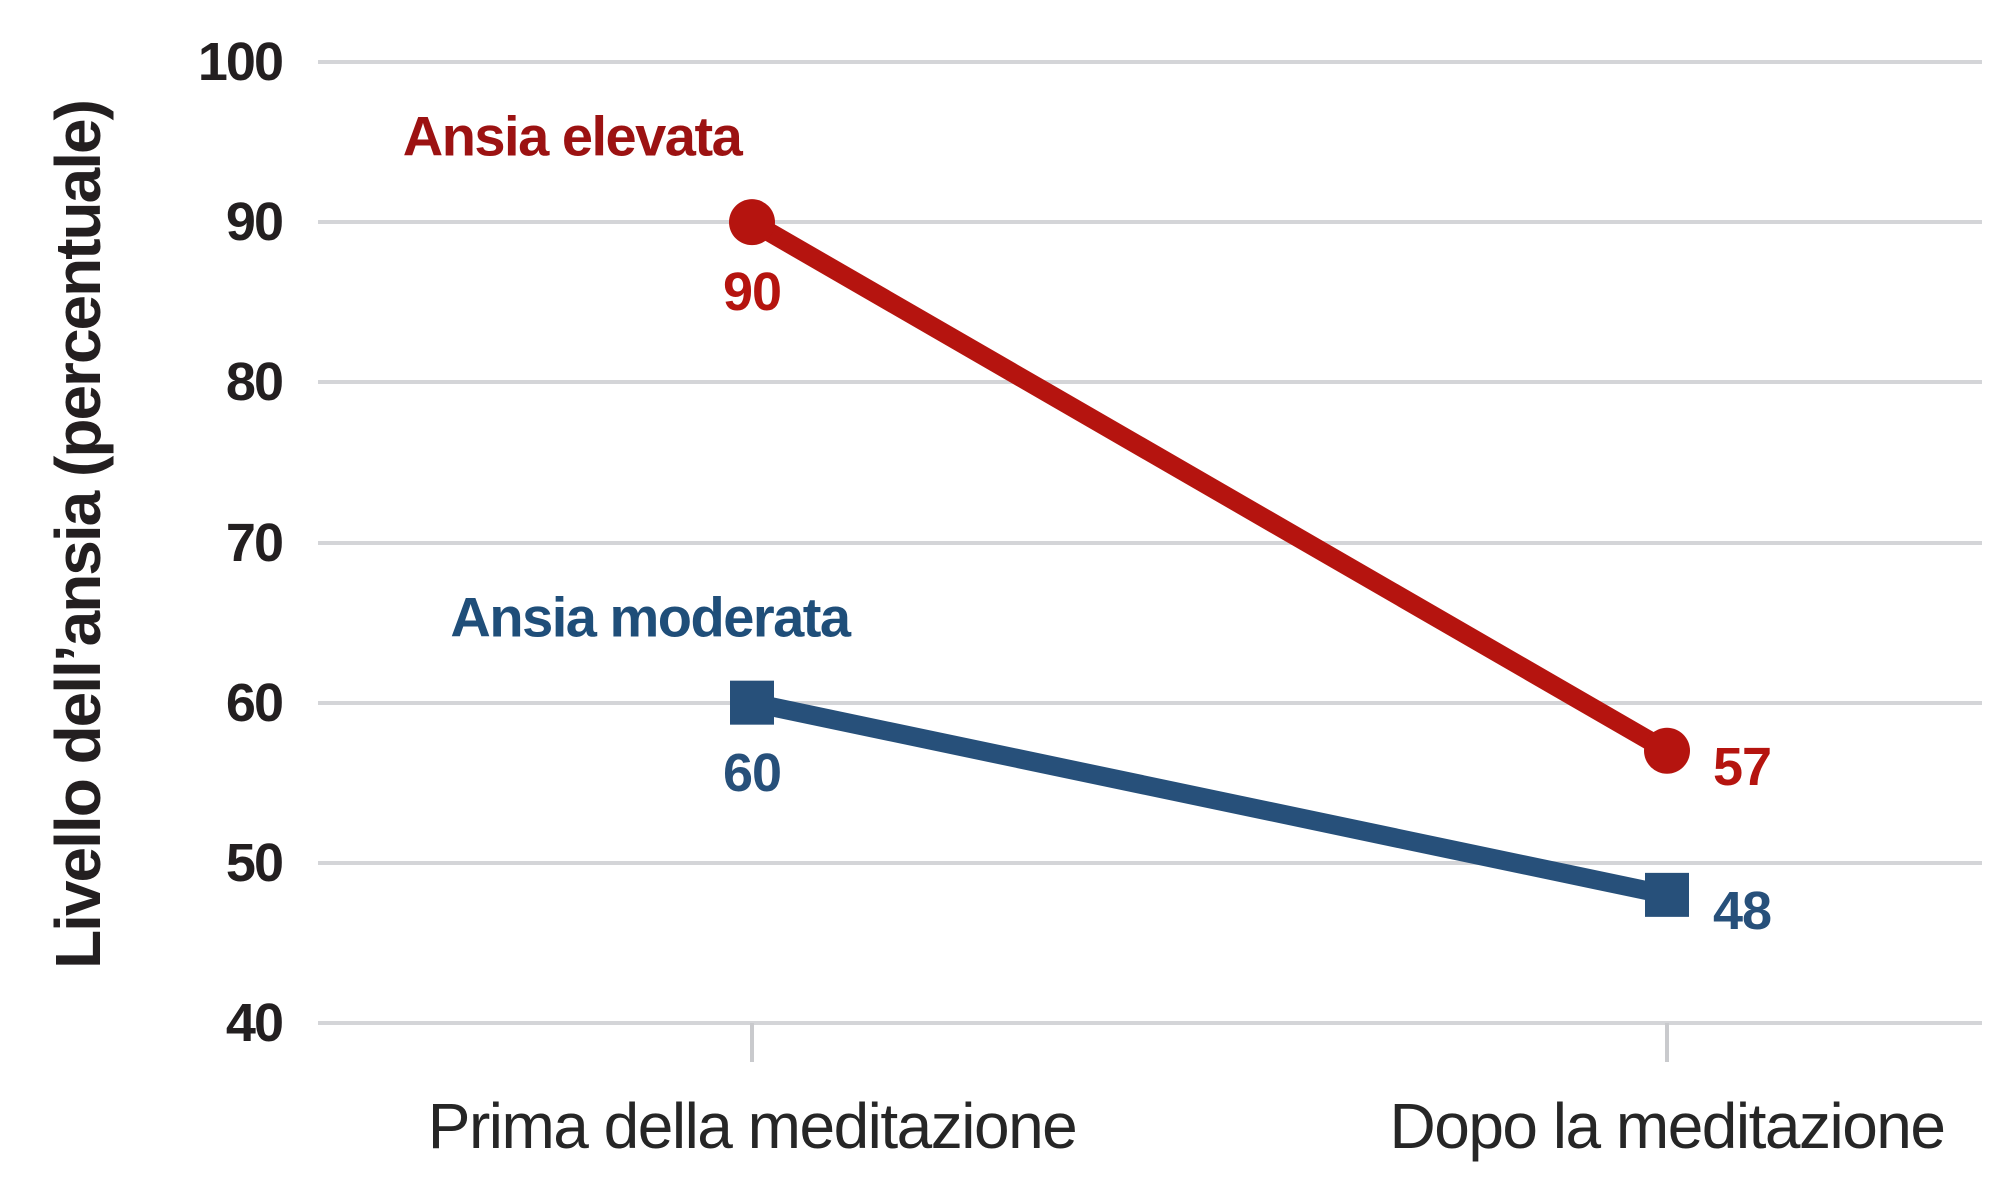 The height and width of the screenshot is (1202, 2000). What do you see at coordinates (240, 62) in the screenshot?
I see `y-tick-label-100: 100` at bounding box center [240, 62].